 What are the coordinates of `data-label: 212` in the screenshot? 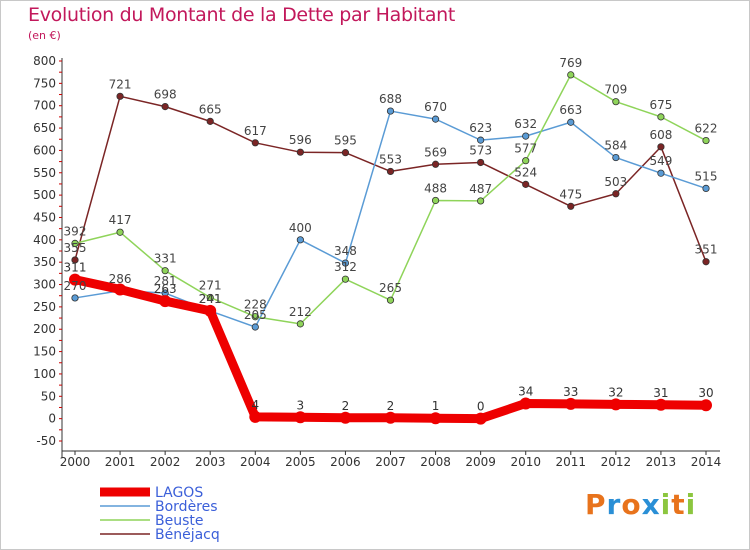 It's located at (300, 312).